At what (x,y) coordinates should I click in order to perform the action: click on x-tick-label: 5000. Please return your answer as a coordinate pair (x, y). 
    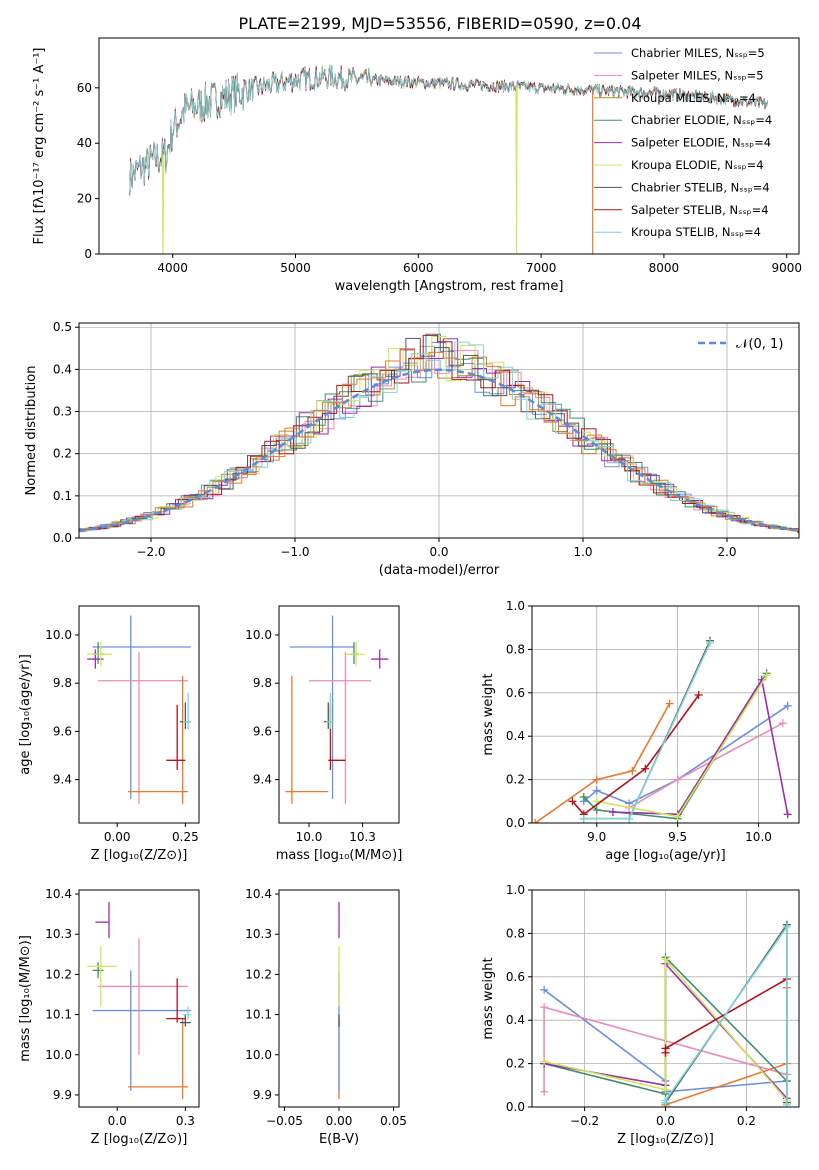
    Looking at the image, I should click on (295, 268).